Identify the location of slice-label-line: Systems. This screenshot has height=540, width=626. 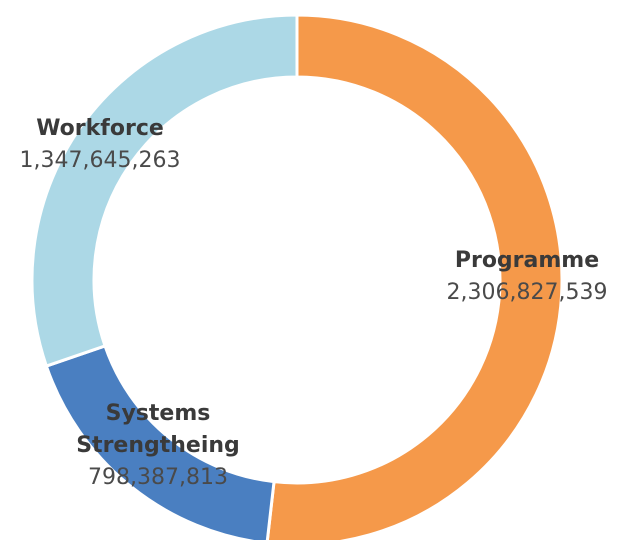
(158, 413).